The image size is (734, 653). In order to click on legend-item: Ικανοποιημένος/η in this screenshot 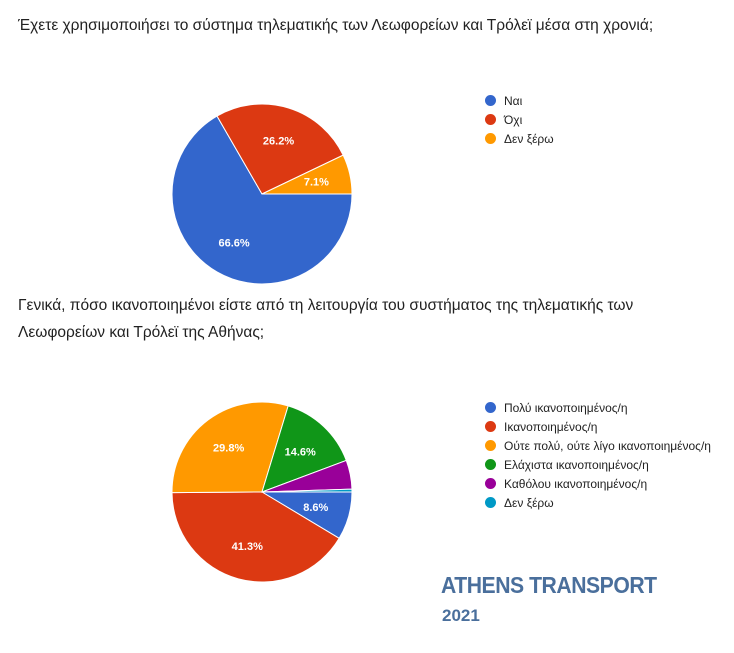, I will do `click(598, 426)`.